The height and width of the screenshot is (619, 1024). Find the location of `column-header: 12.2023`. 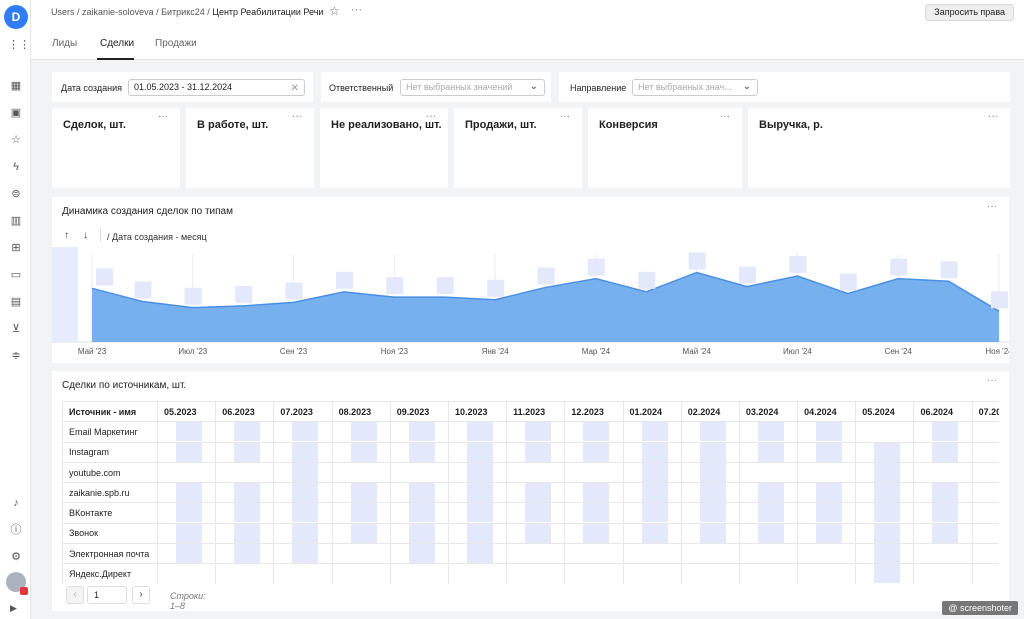

column-header: 12.2023 is located at coordinates (594, 412).